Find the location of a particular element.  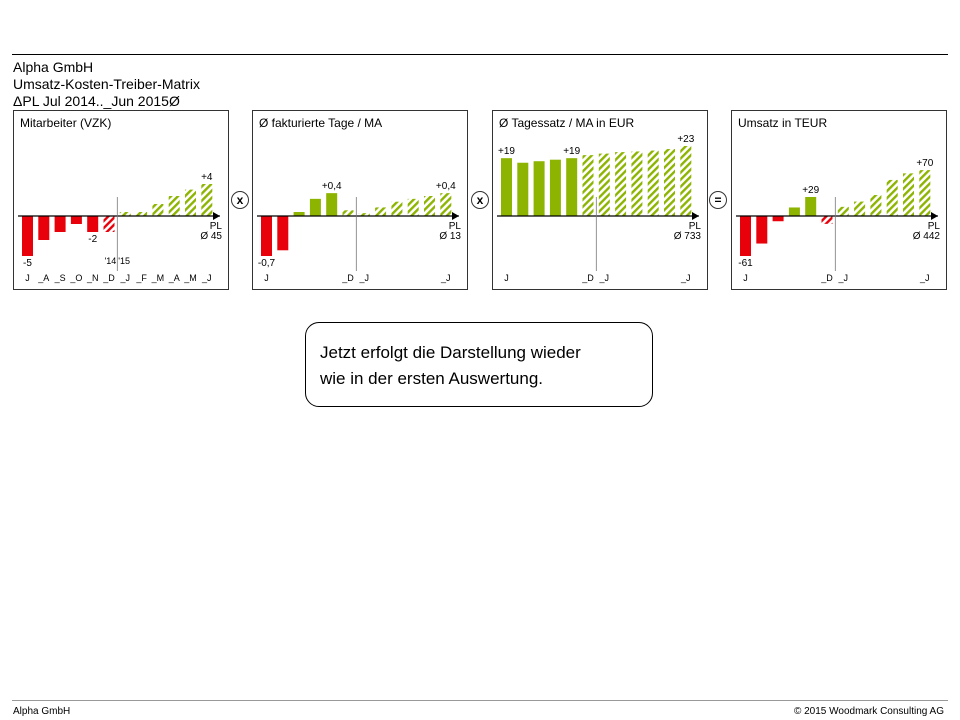

chart-title: Mitarbeiter (VZK) is located at coordinates (66, 123).